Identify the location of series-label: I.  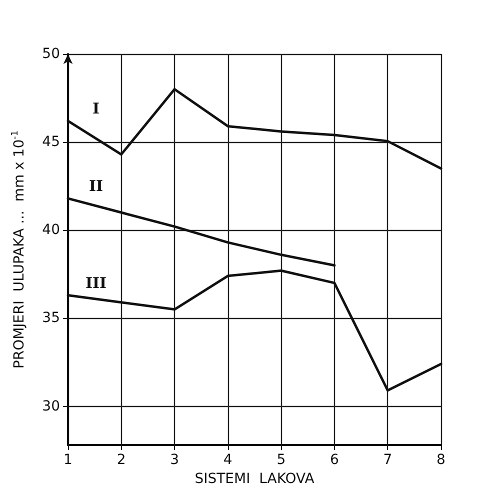
(96, 108).